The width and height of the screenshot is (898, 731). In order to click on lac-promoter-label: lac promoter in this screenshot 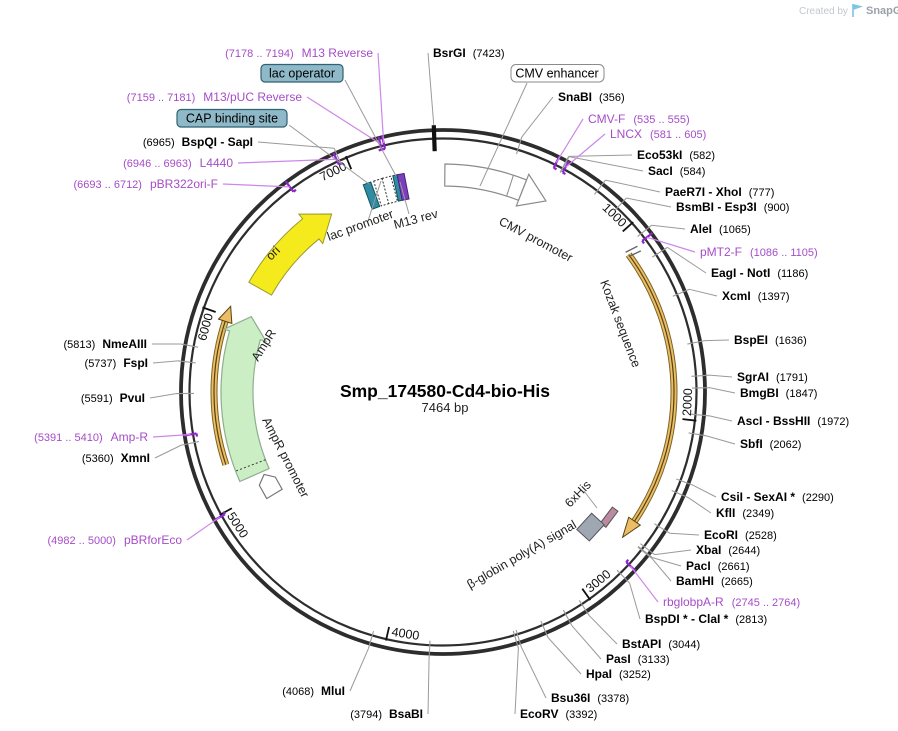, I will do `click(360, 225)`.